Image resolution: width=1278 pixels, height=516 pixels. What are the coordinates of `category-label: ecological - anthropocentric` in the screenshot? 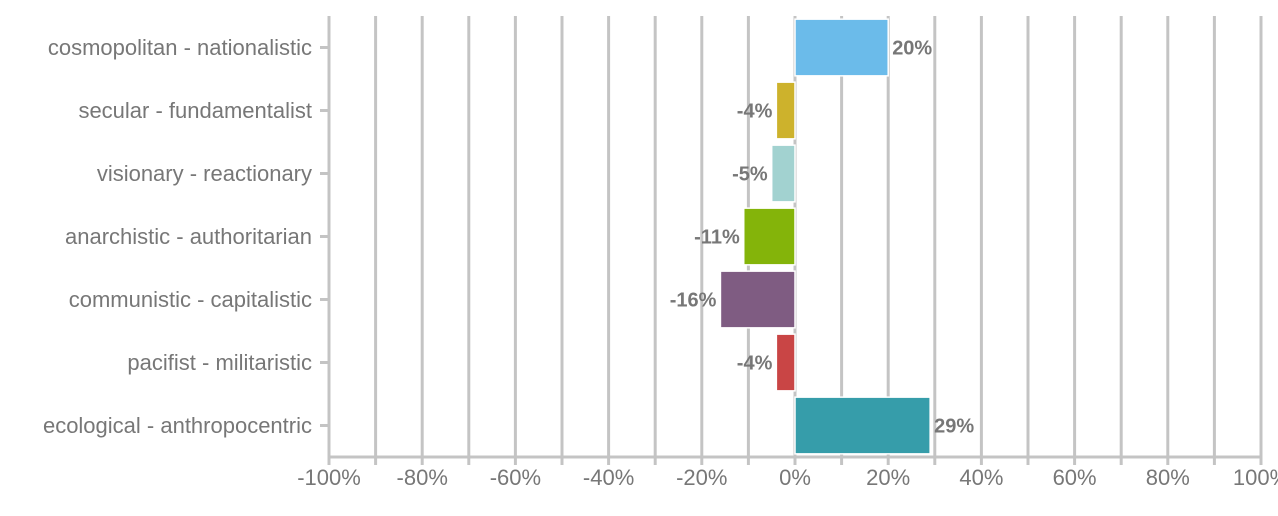 It's located at (177, 425).